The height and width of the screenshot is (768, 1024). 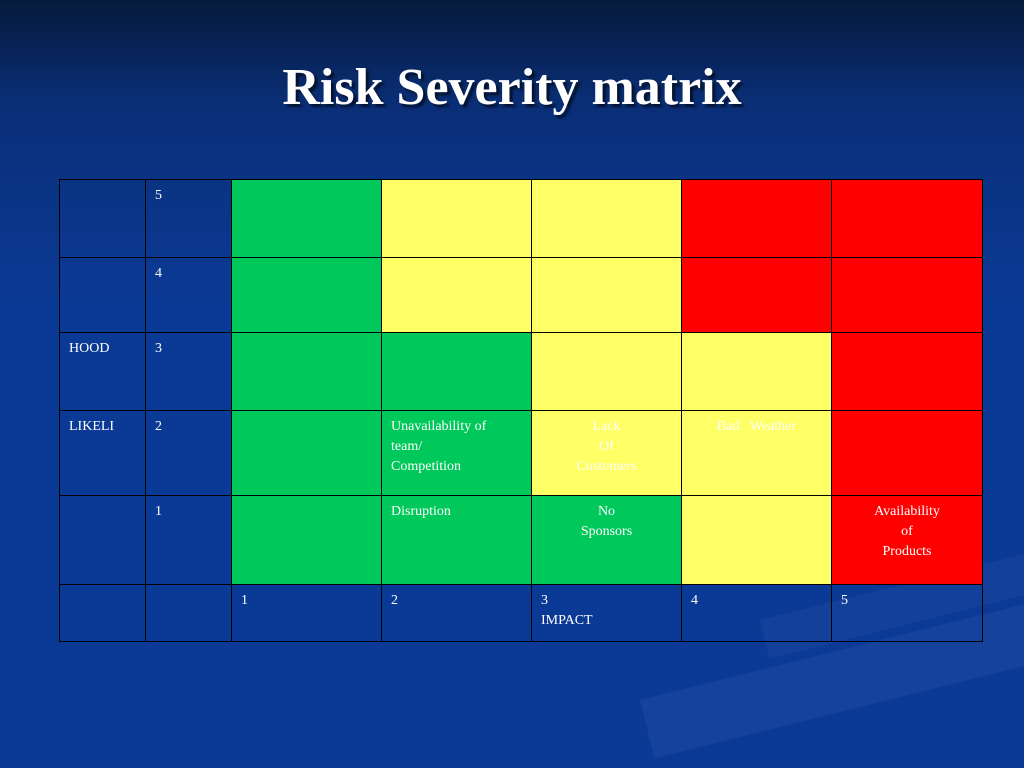 What do you see at coordinates (756, 426) in the screenshot?
I see `risk-item-text: Bad Weather` at bounding box center [756, 426].